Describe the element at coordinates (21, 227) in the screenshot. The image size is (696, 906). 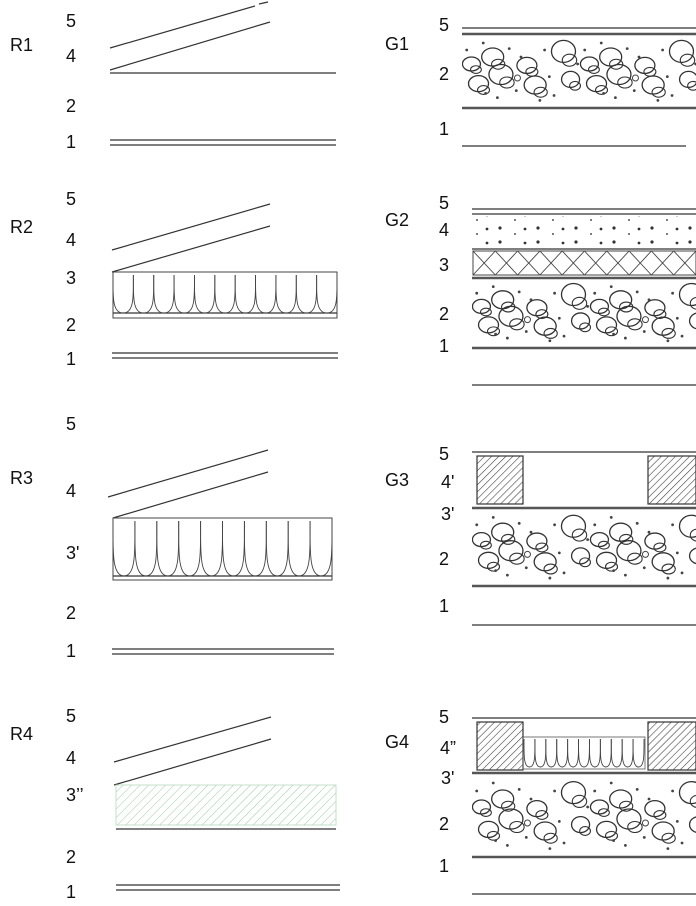
I see `panel-label-r2: R2` at that location.